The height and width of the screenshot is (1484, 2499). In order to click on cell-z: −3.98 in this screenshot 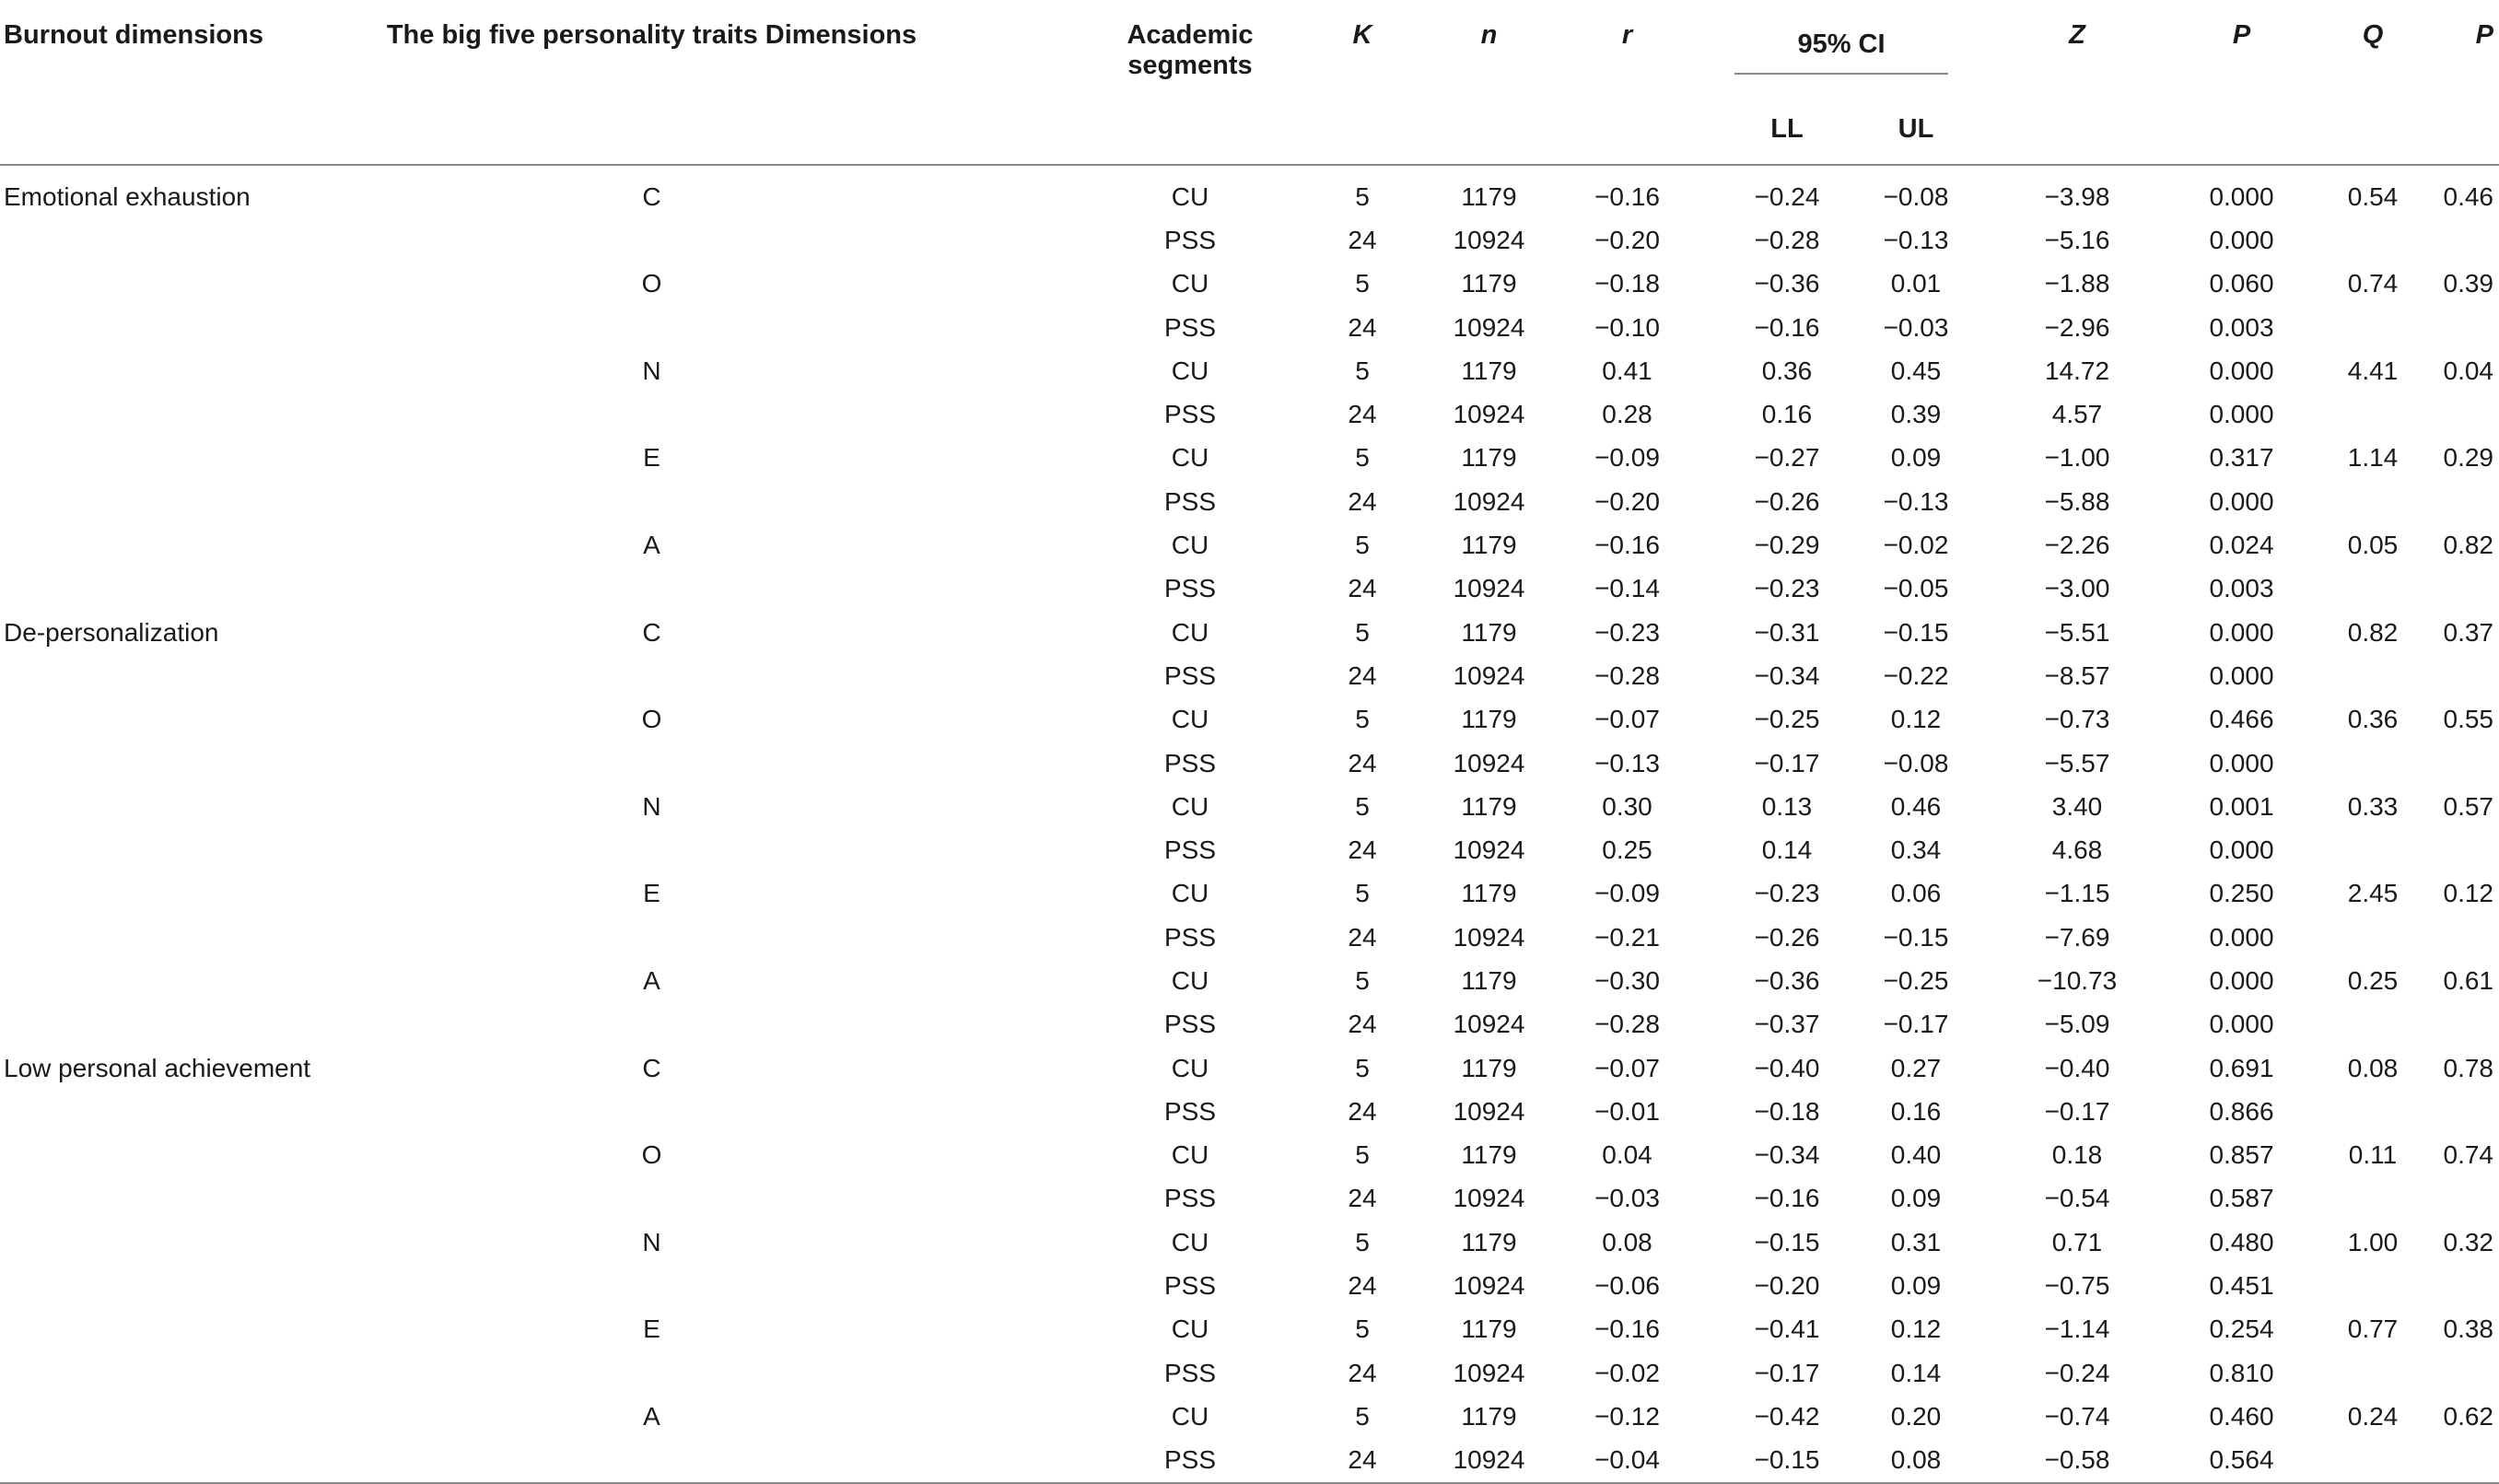, I will do `click(2077, 196)`.